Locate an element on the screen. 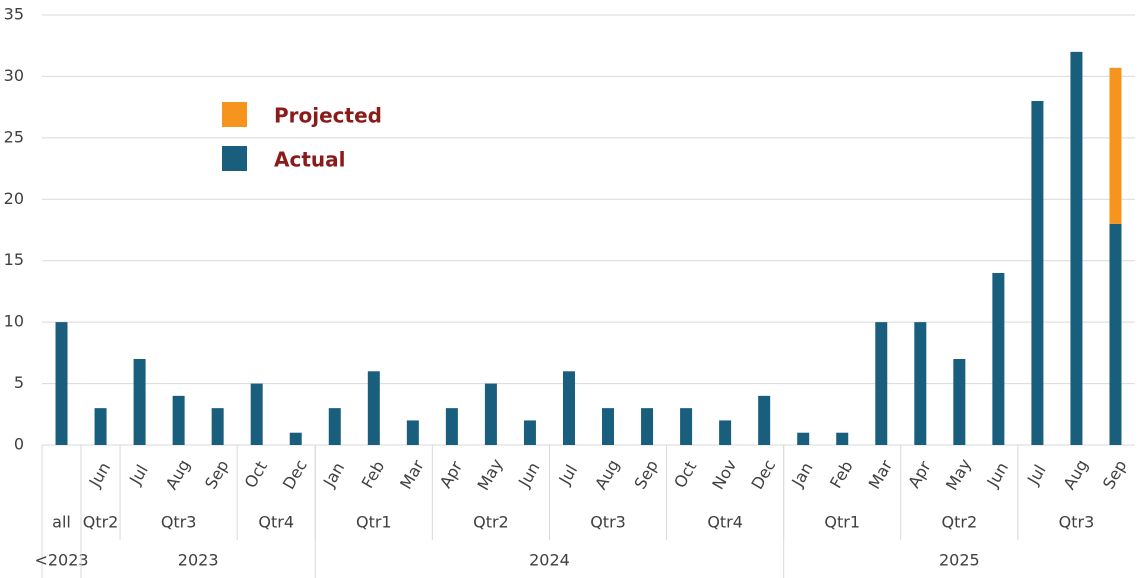 This screenshot has width=1148, height=578. year-label: 2023 is located at coordinates (198, 560).